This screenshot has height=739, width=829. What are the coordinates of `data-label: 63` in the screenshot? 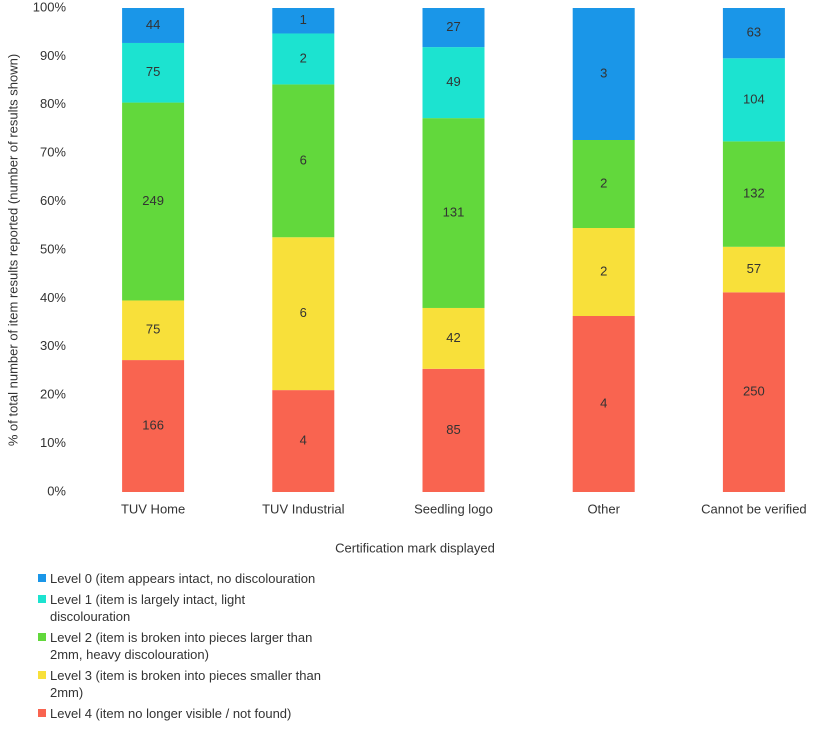 It's located at (754, 32).